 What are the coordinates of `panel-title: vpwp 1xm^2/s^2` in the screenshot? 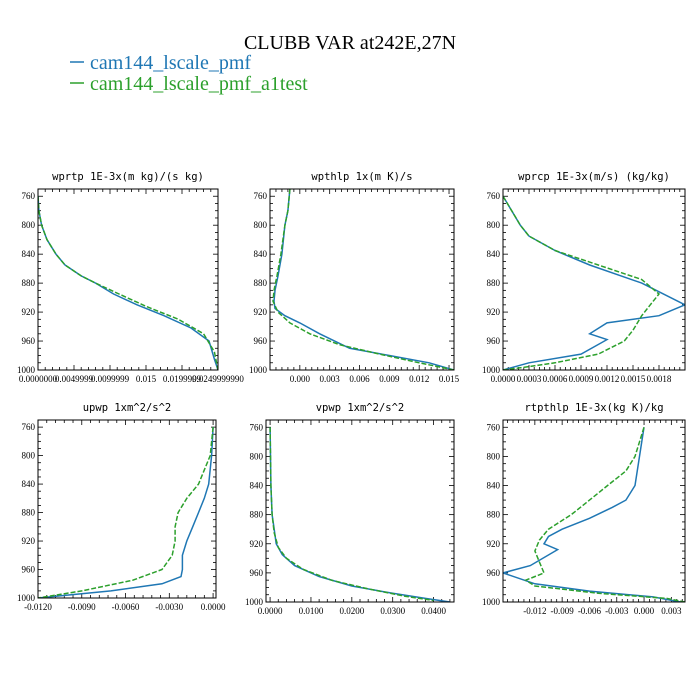 It's located at (360, 408).